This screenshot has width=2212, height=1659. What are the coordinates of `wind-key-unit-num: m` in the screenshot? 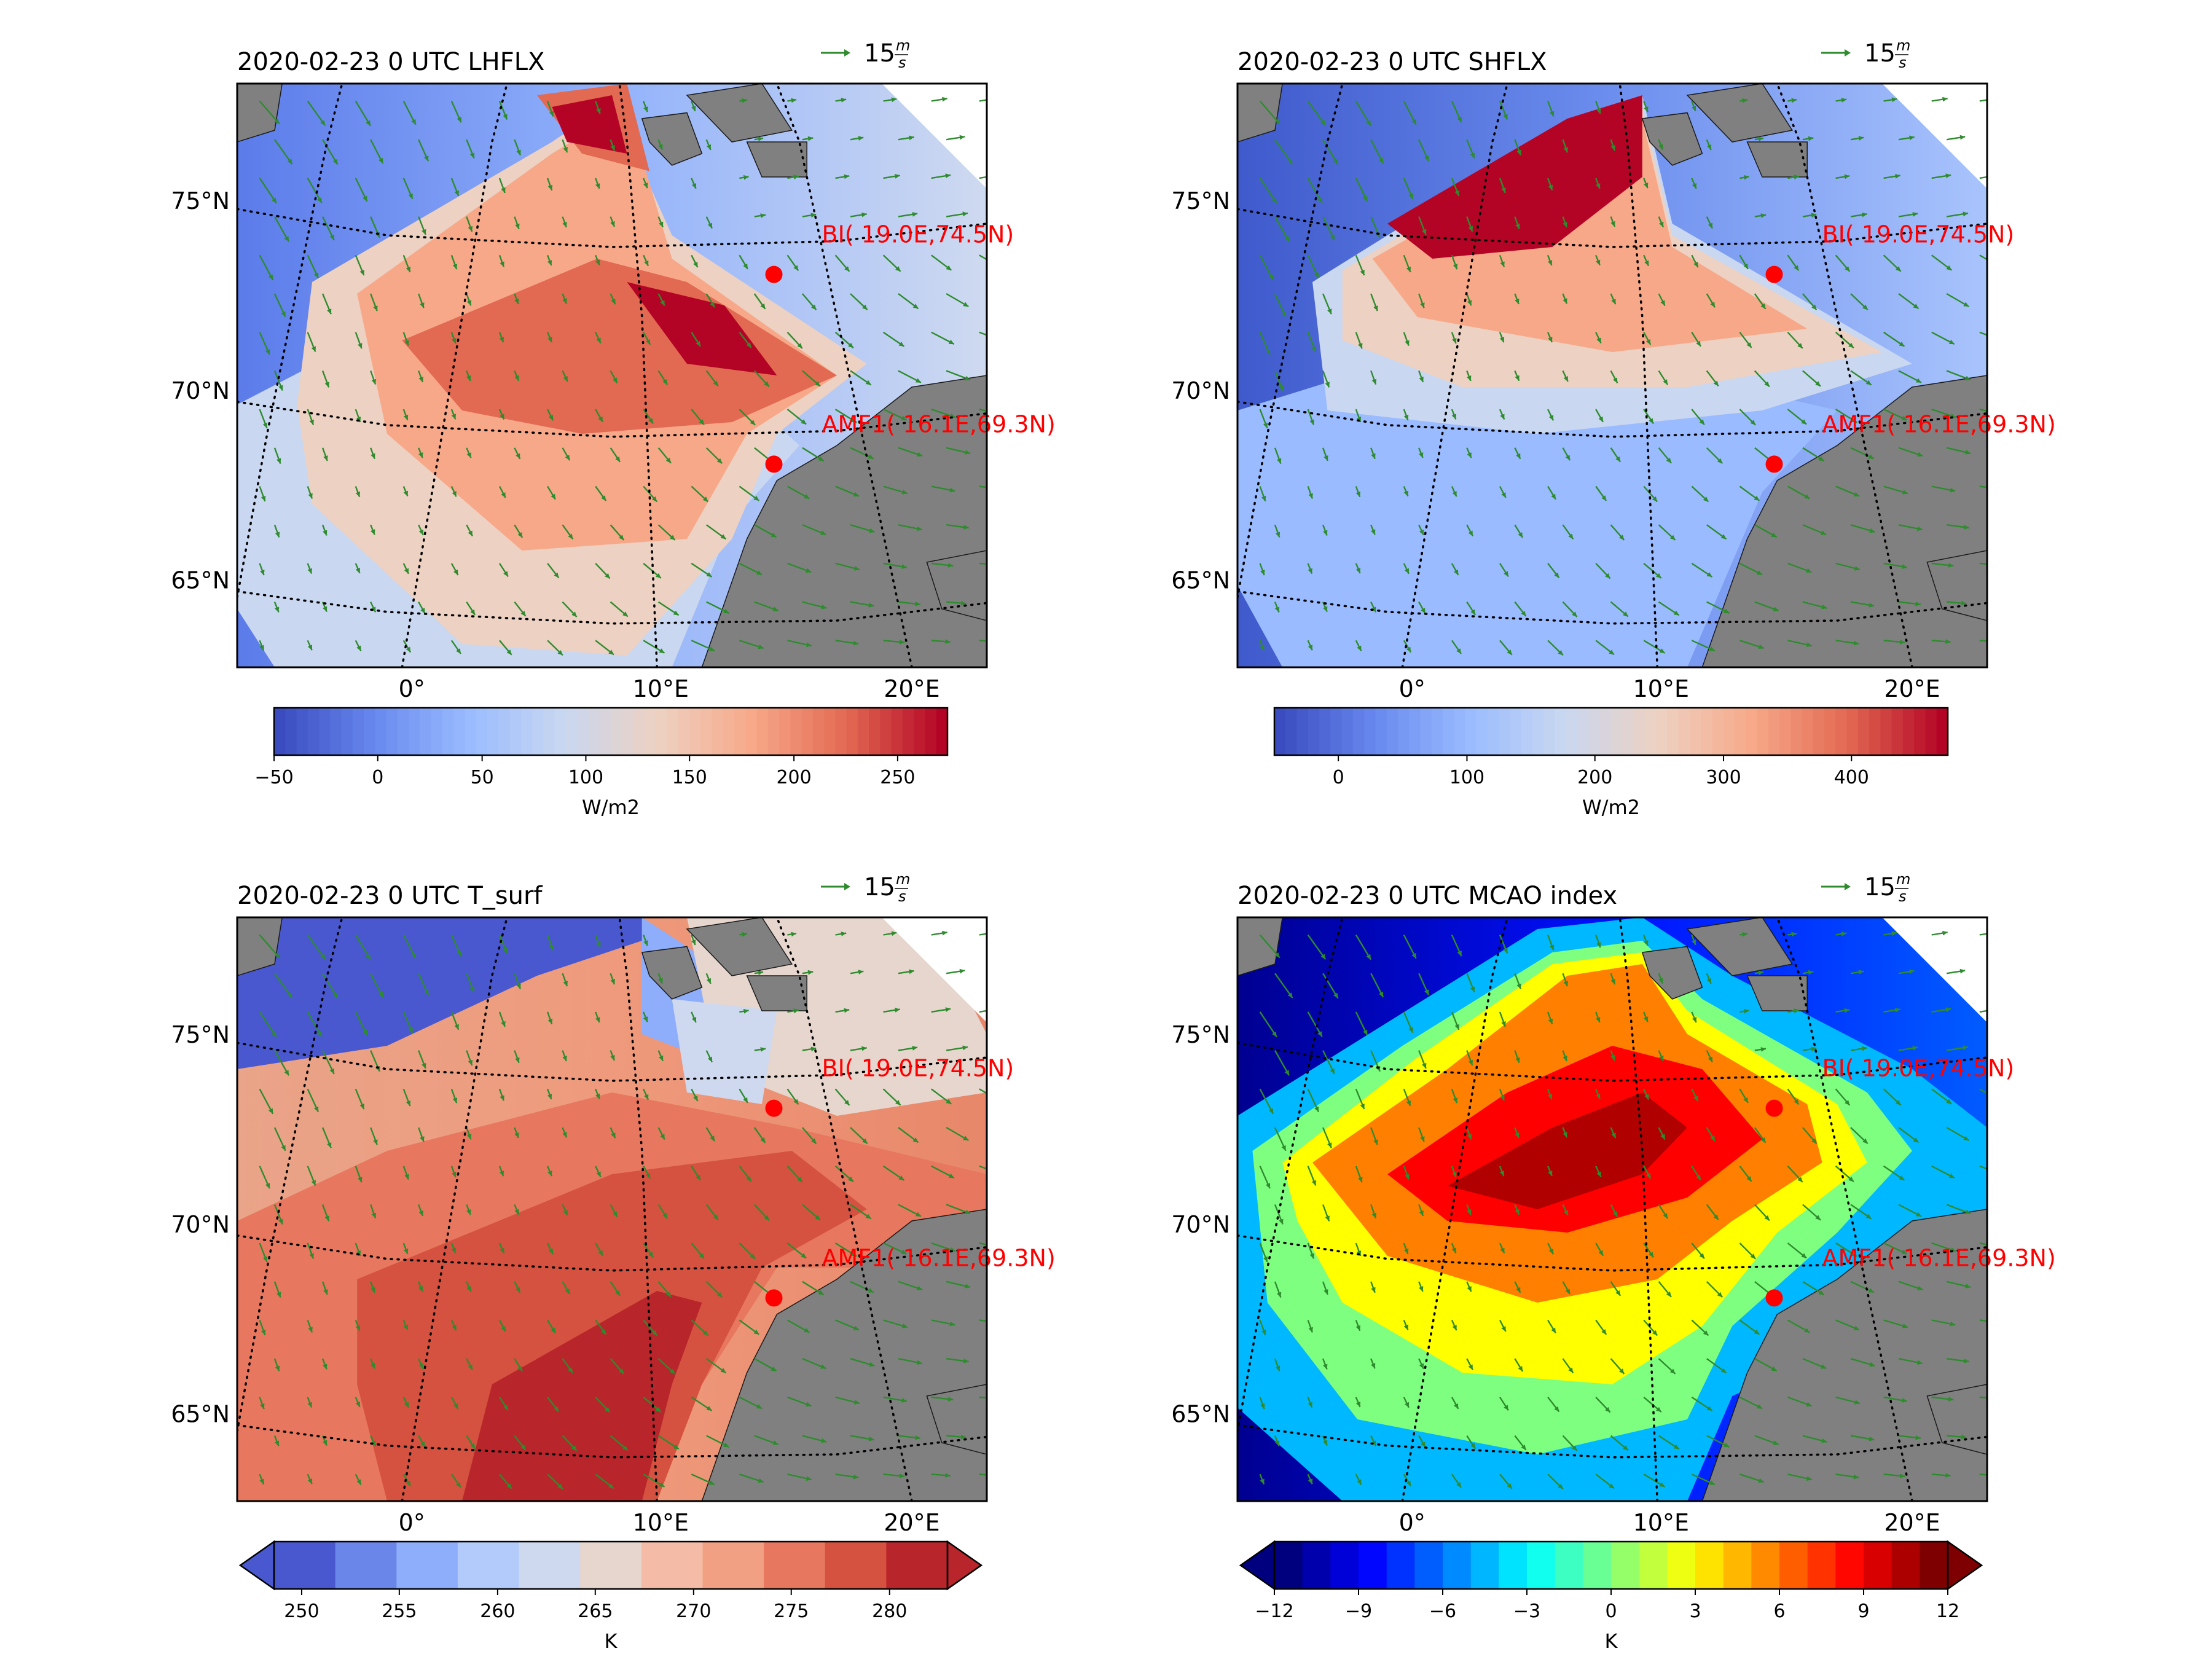 It's located at (903, 45).